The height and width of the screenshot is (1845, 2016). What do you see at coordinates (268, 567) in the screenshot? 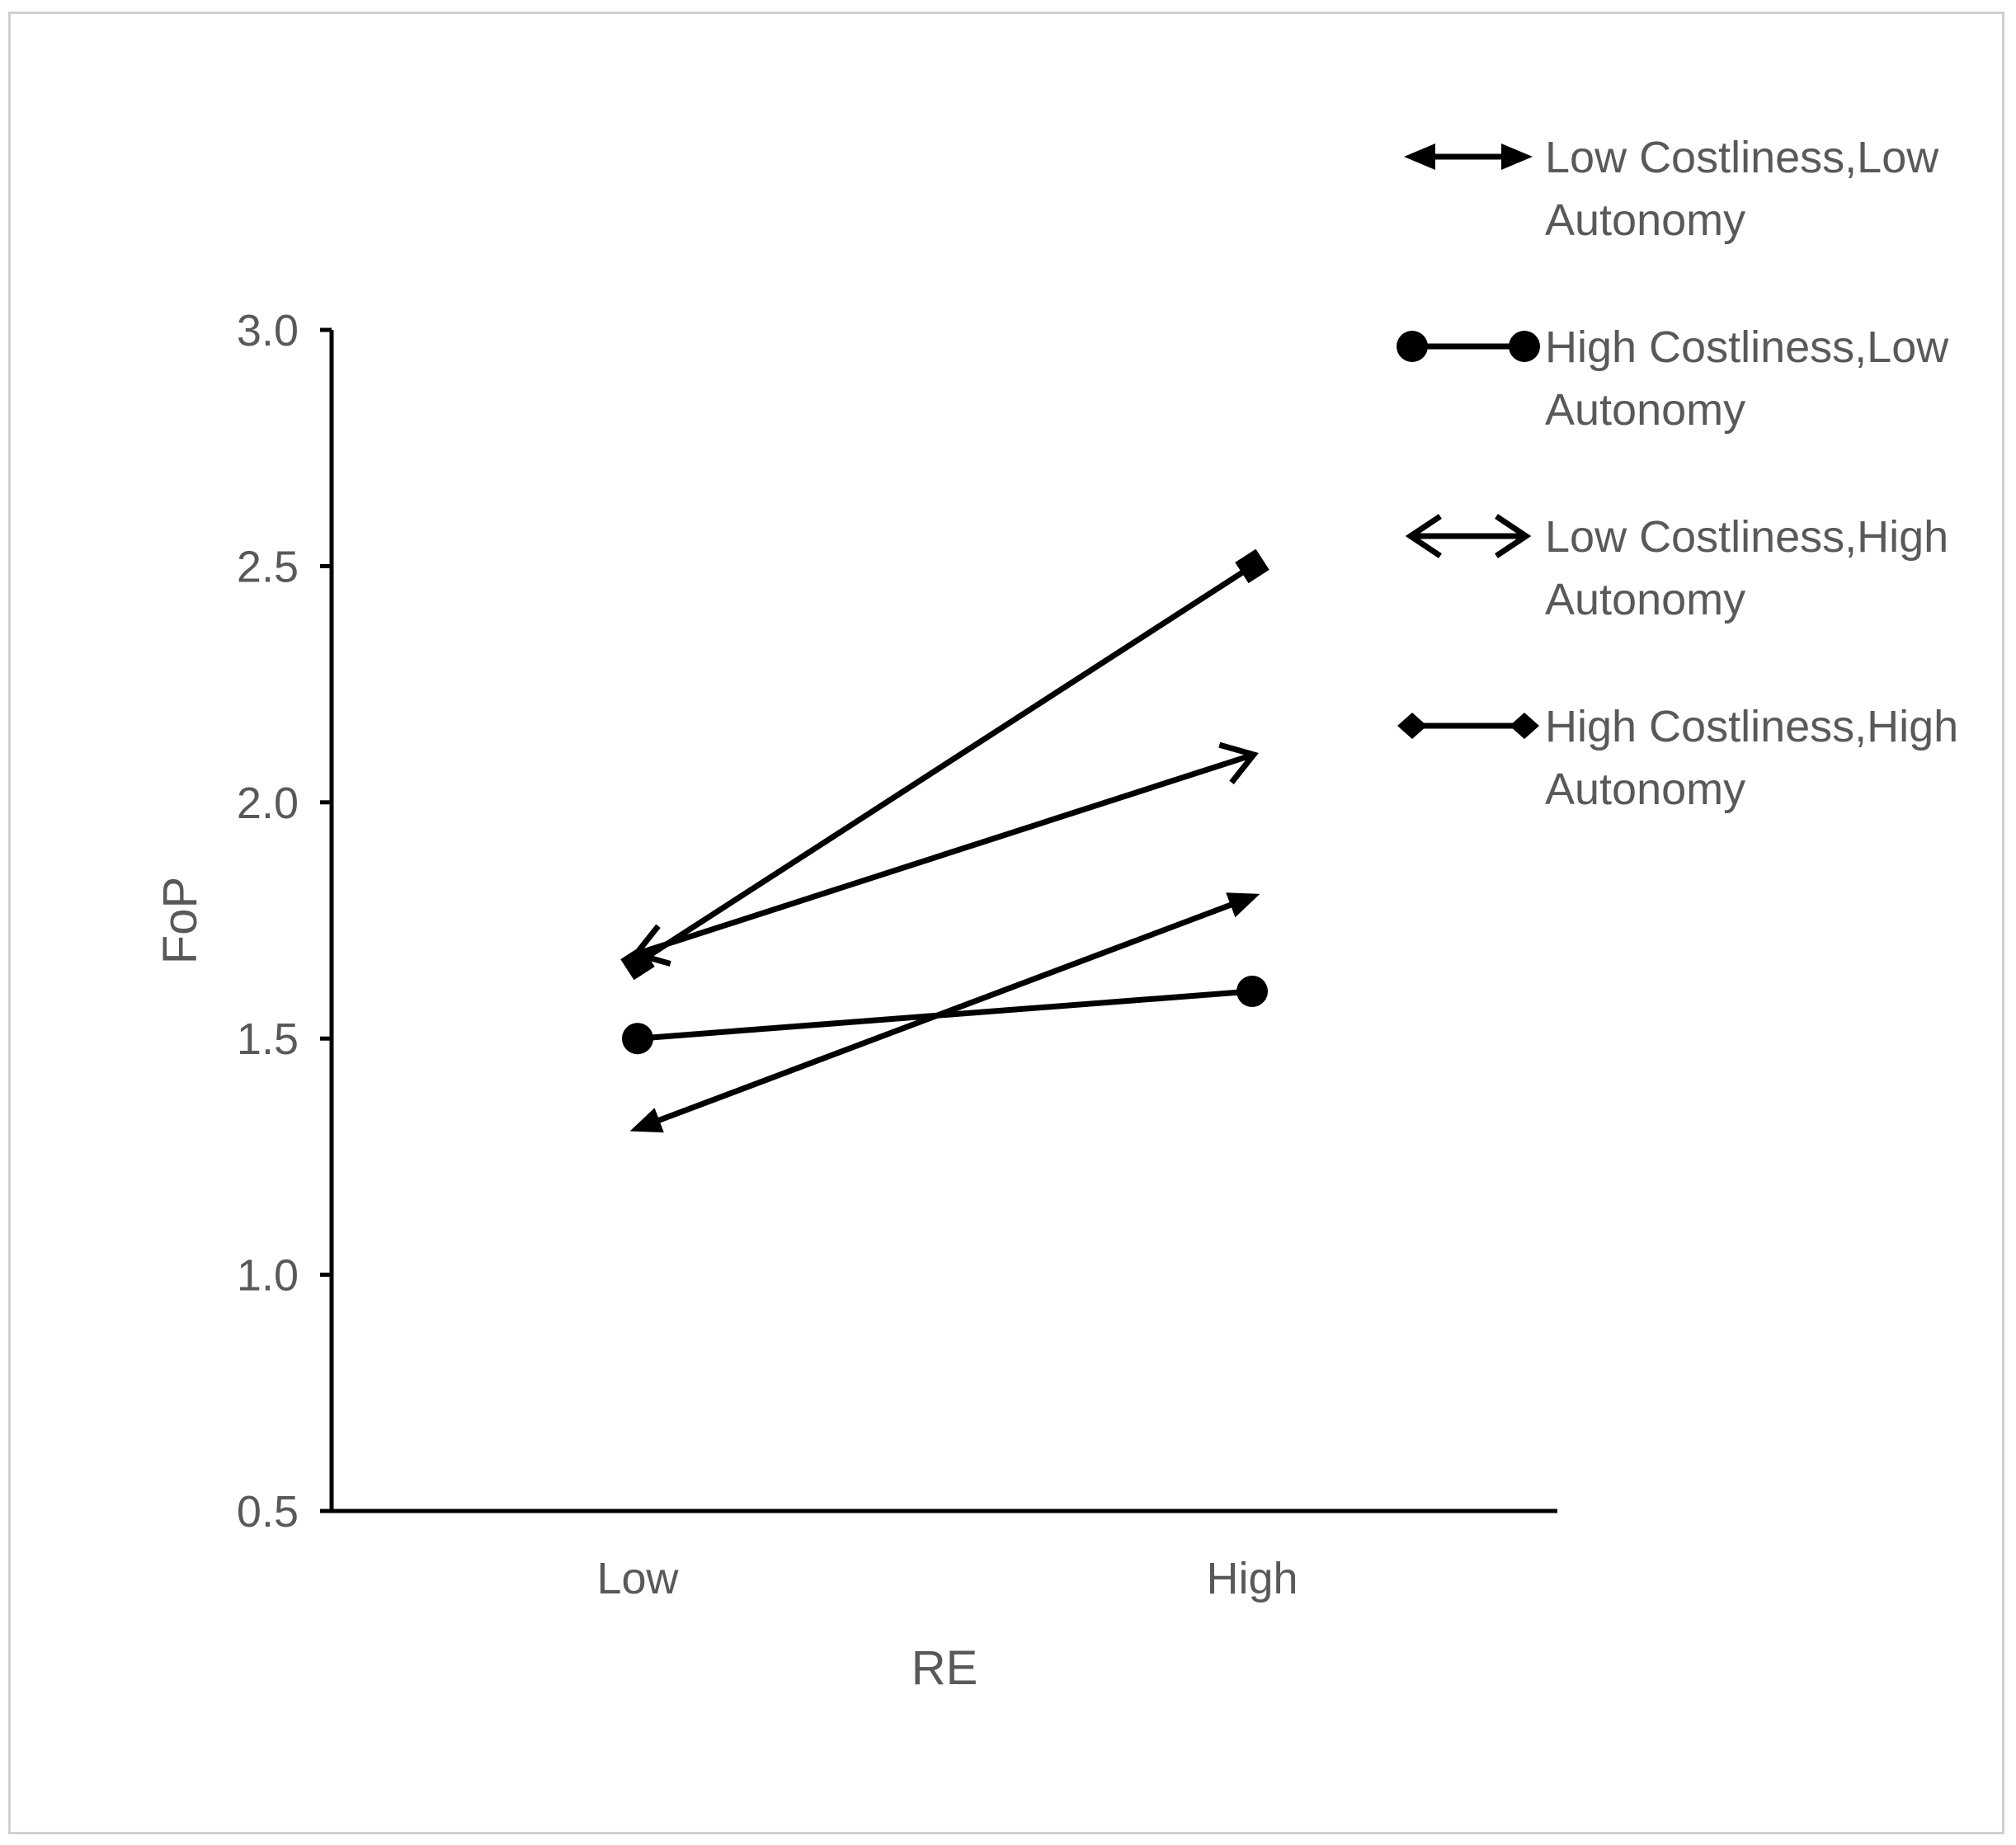
I see `y-tick-label: 2.5` at bounding box center [268, 567].